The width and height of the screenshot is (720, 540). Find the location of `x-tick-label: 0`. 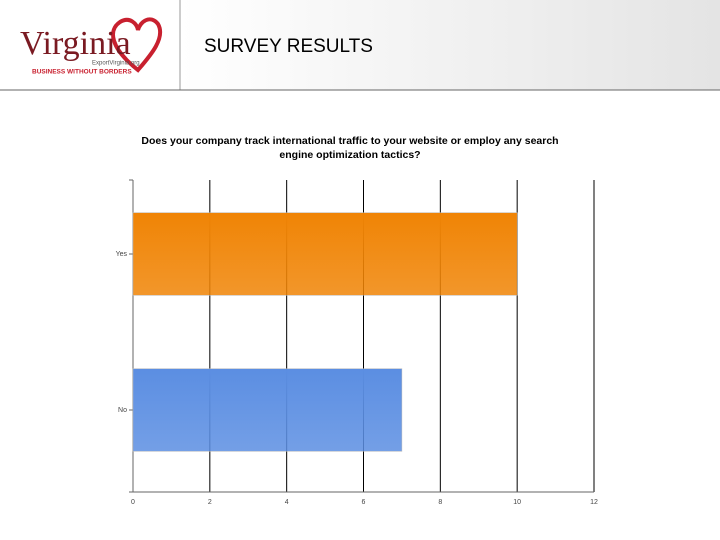

x-tick-label: 0 is located at coordinates (133, 502).